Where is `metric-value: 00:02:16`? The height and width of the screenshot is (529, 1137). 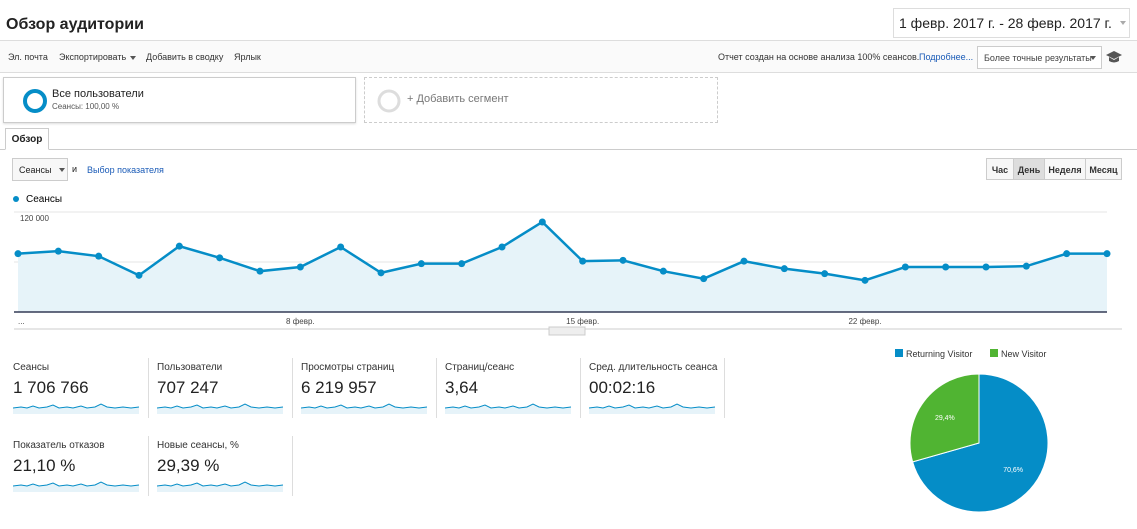 metric-value: 00:02:16 is located at coordinates (622, 387).